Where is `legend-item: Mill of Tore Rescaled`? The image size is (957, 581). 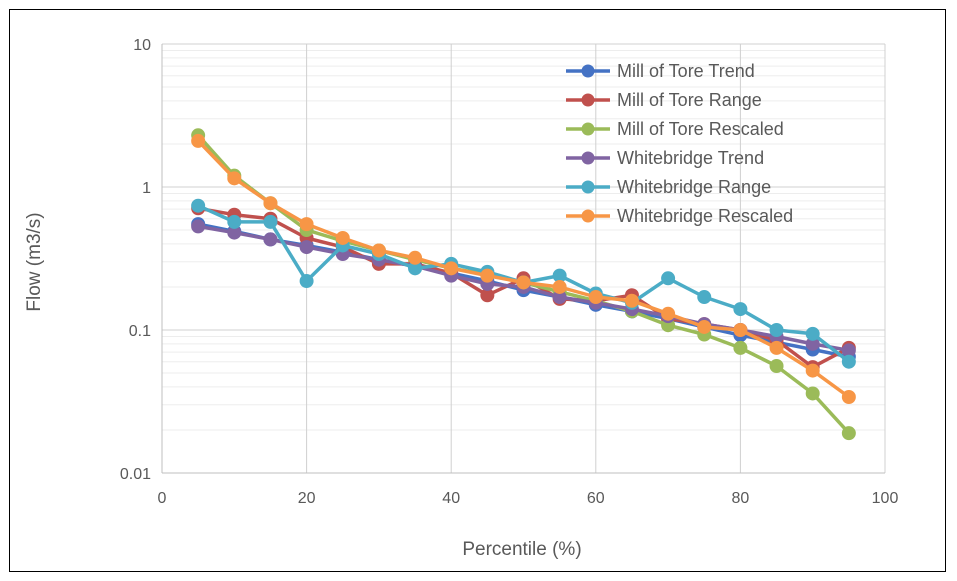 legend-item: Mill of Tore Rescaled is located at coordinates (675, 129).